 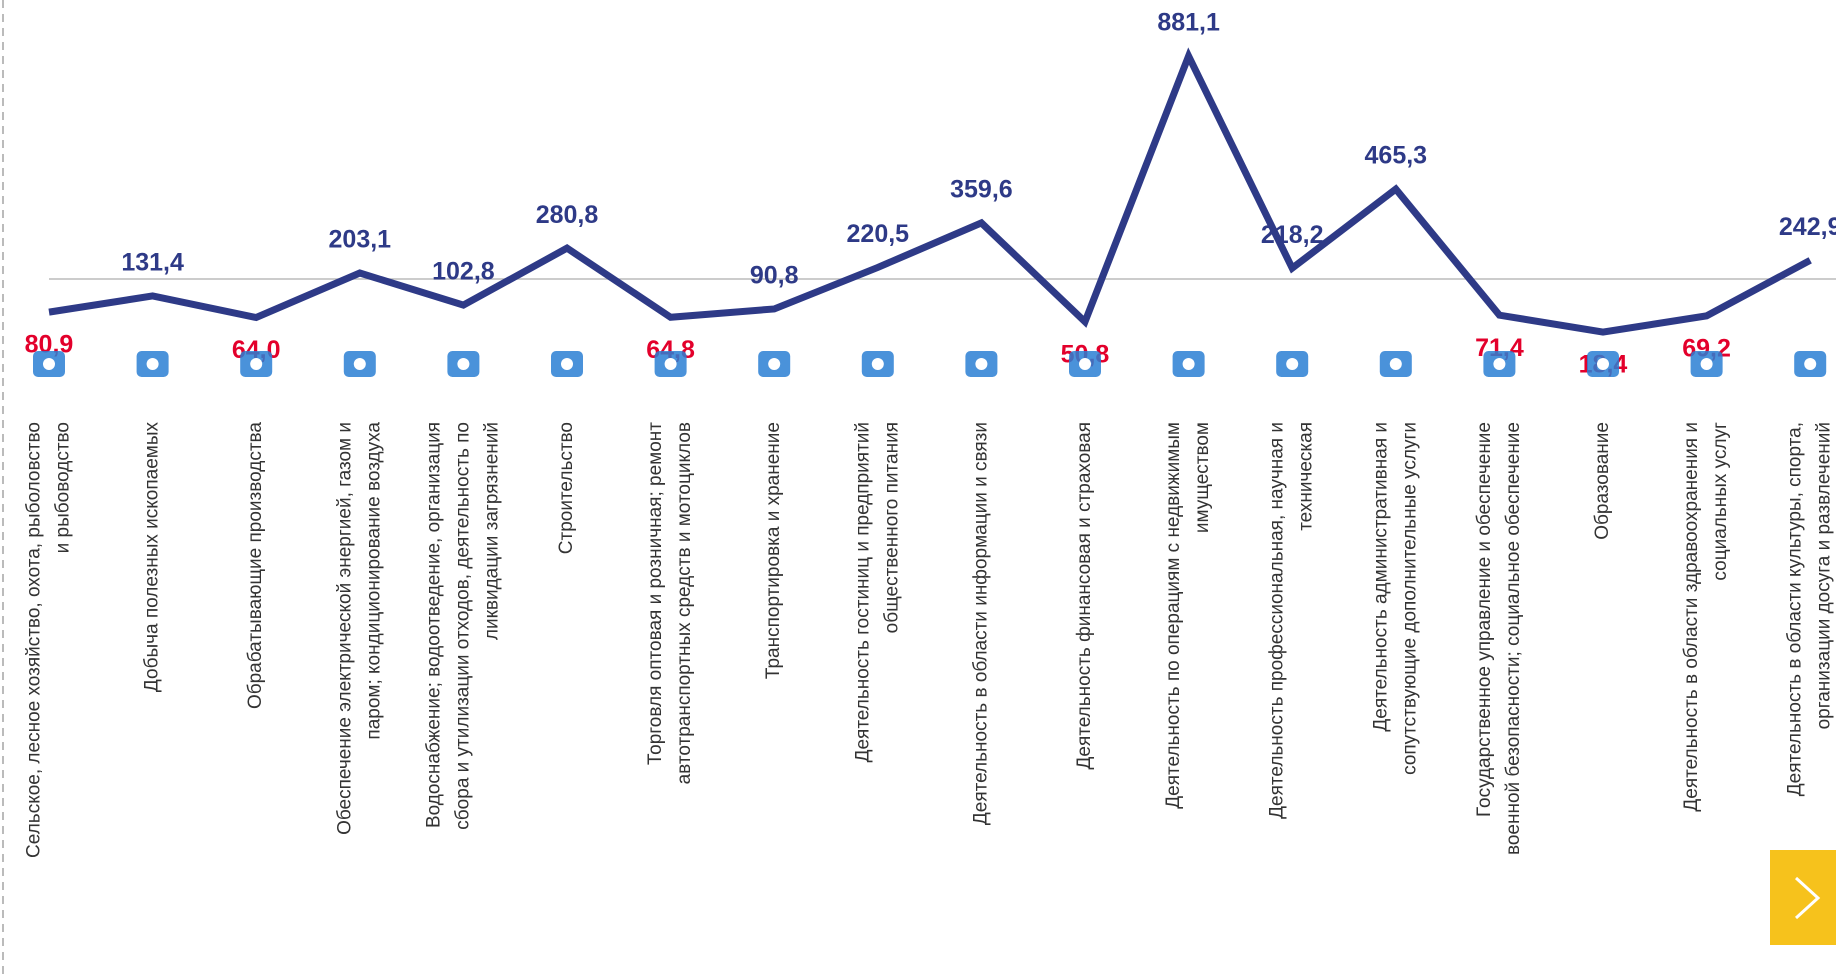 I want to click on value-label: 90,8, so click(x=774, y=276).